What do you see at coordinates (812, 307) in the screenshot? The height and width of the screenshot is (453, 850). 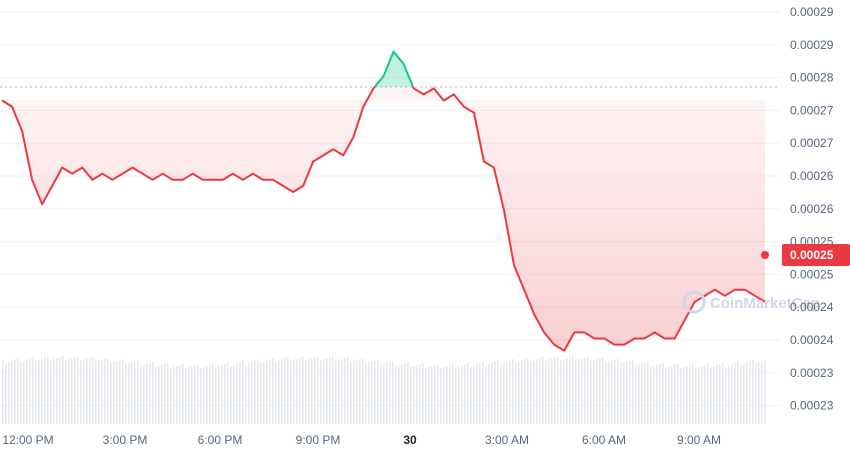 I see `y-tick-label: 0.00024` at bounding box center [812, 307].